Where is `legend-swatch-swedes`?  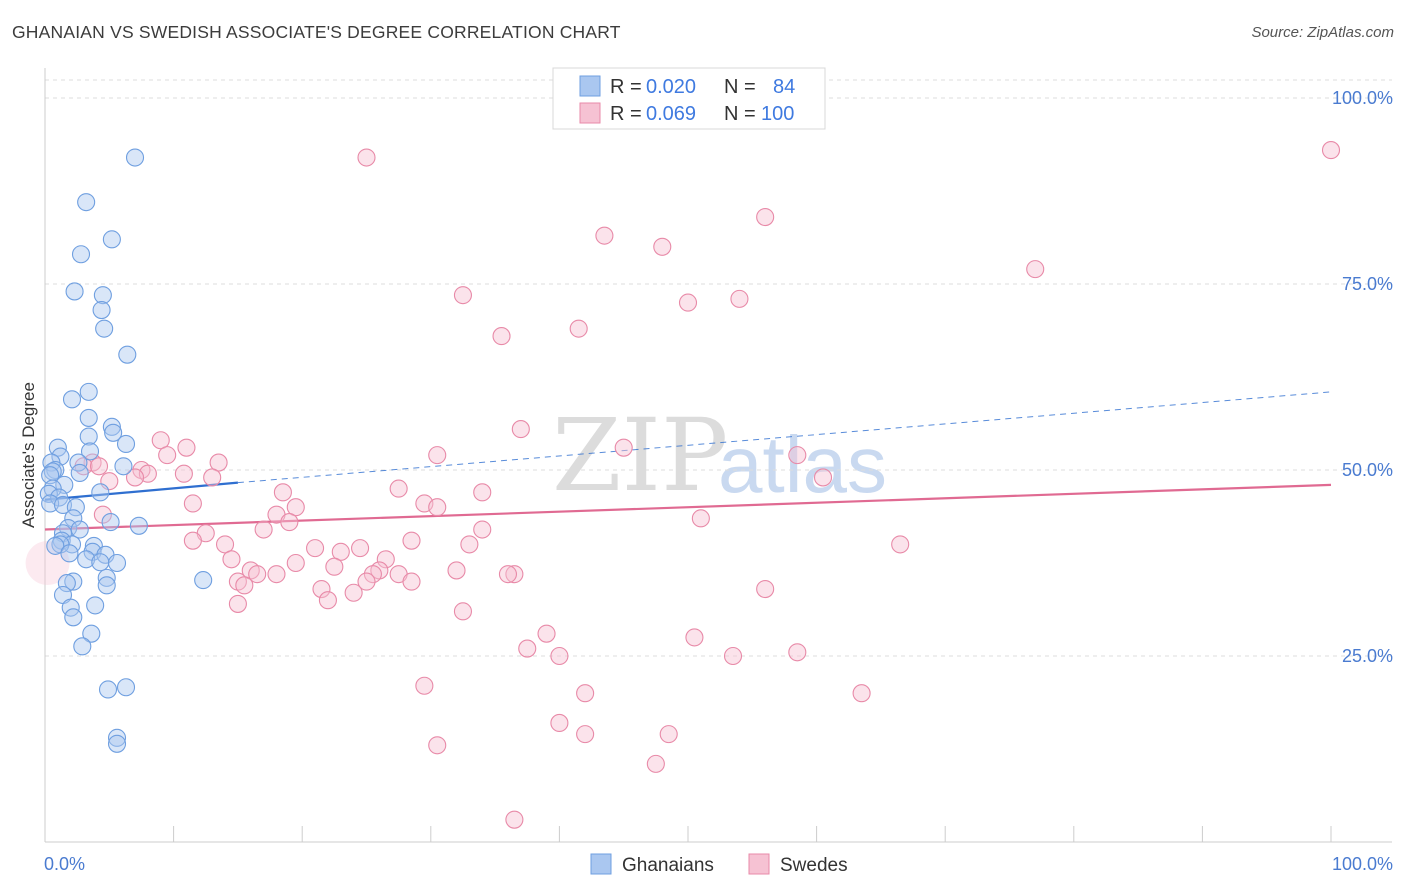 legend-swatch-swedes is located at coordinates (590, 113).